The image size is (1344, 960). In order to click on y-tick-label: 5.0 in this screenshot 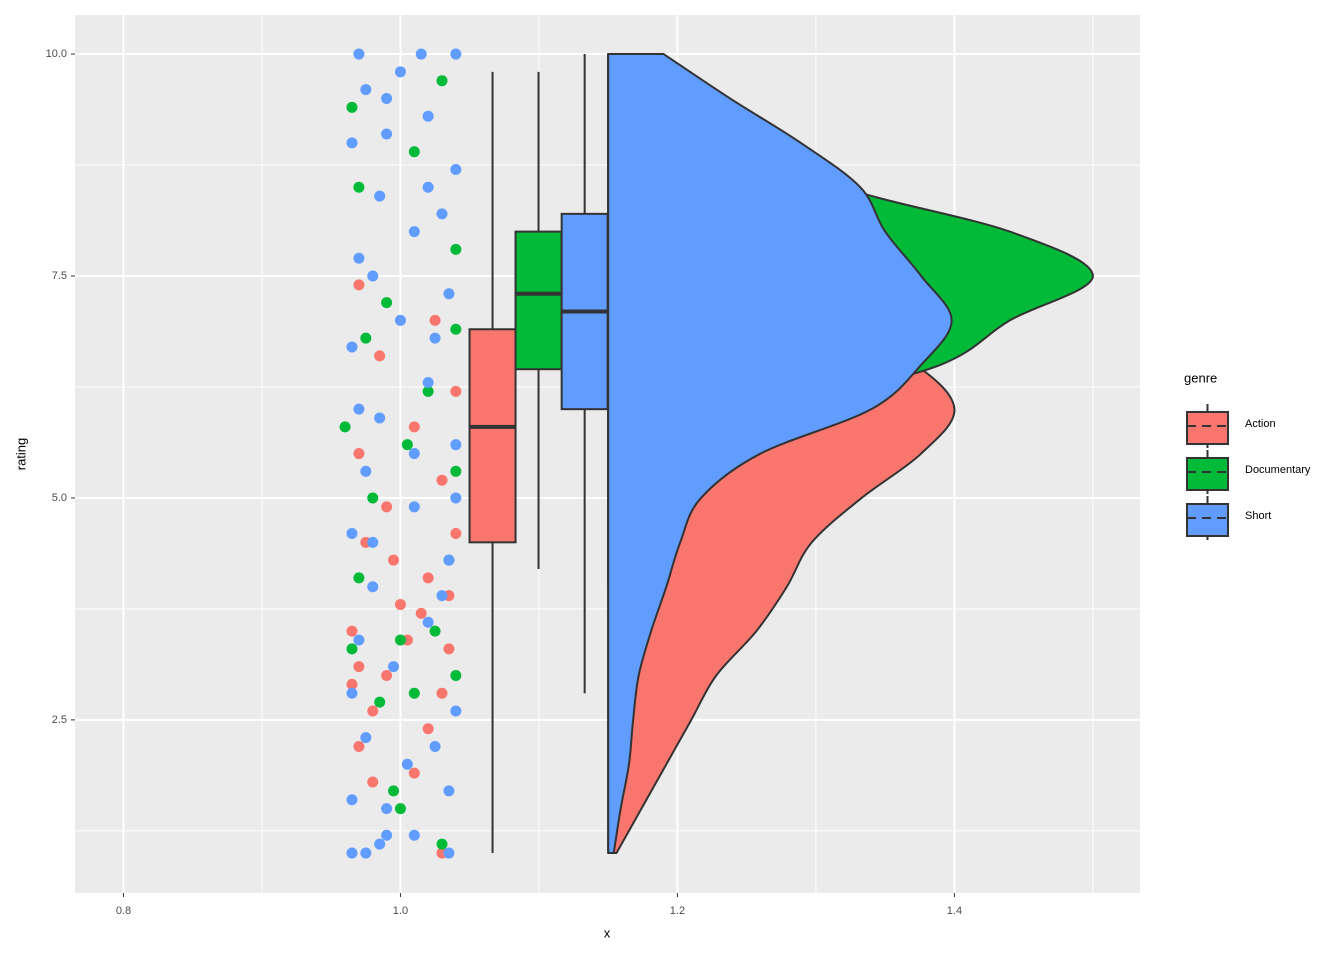, I will do `click(59, 498)`.